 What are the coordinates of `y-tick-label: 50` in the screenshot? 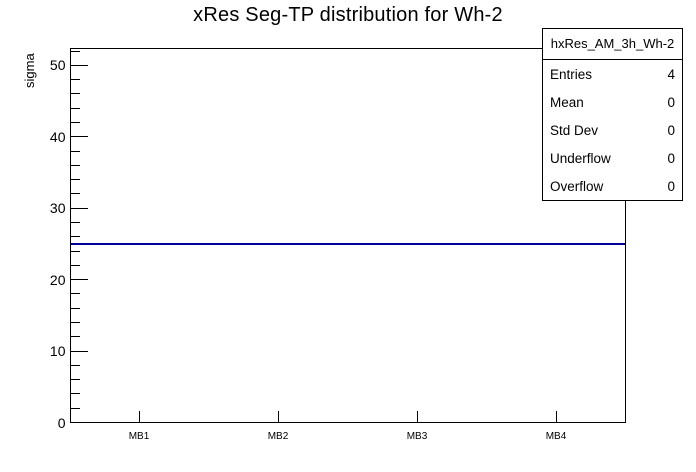 It's located at (57, 65).